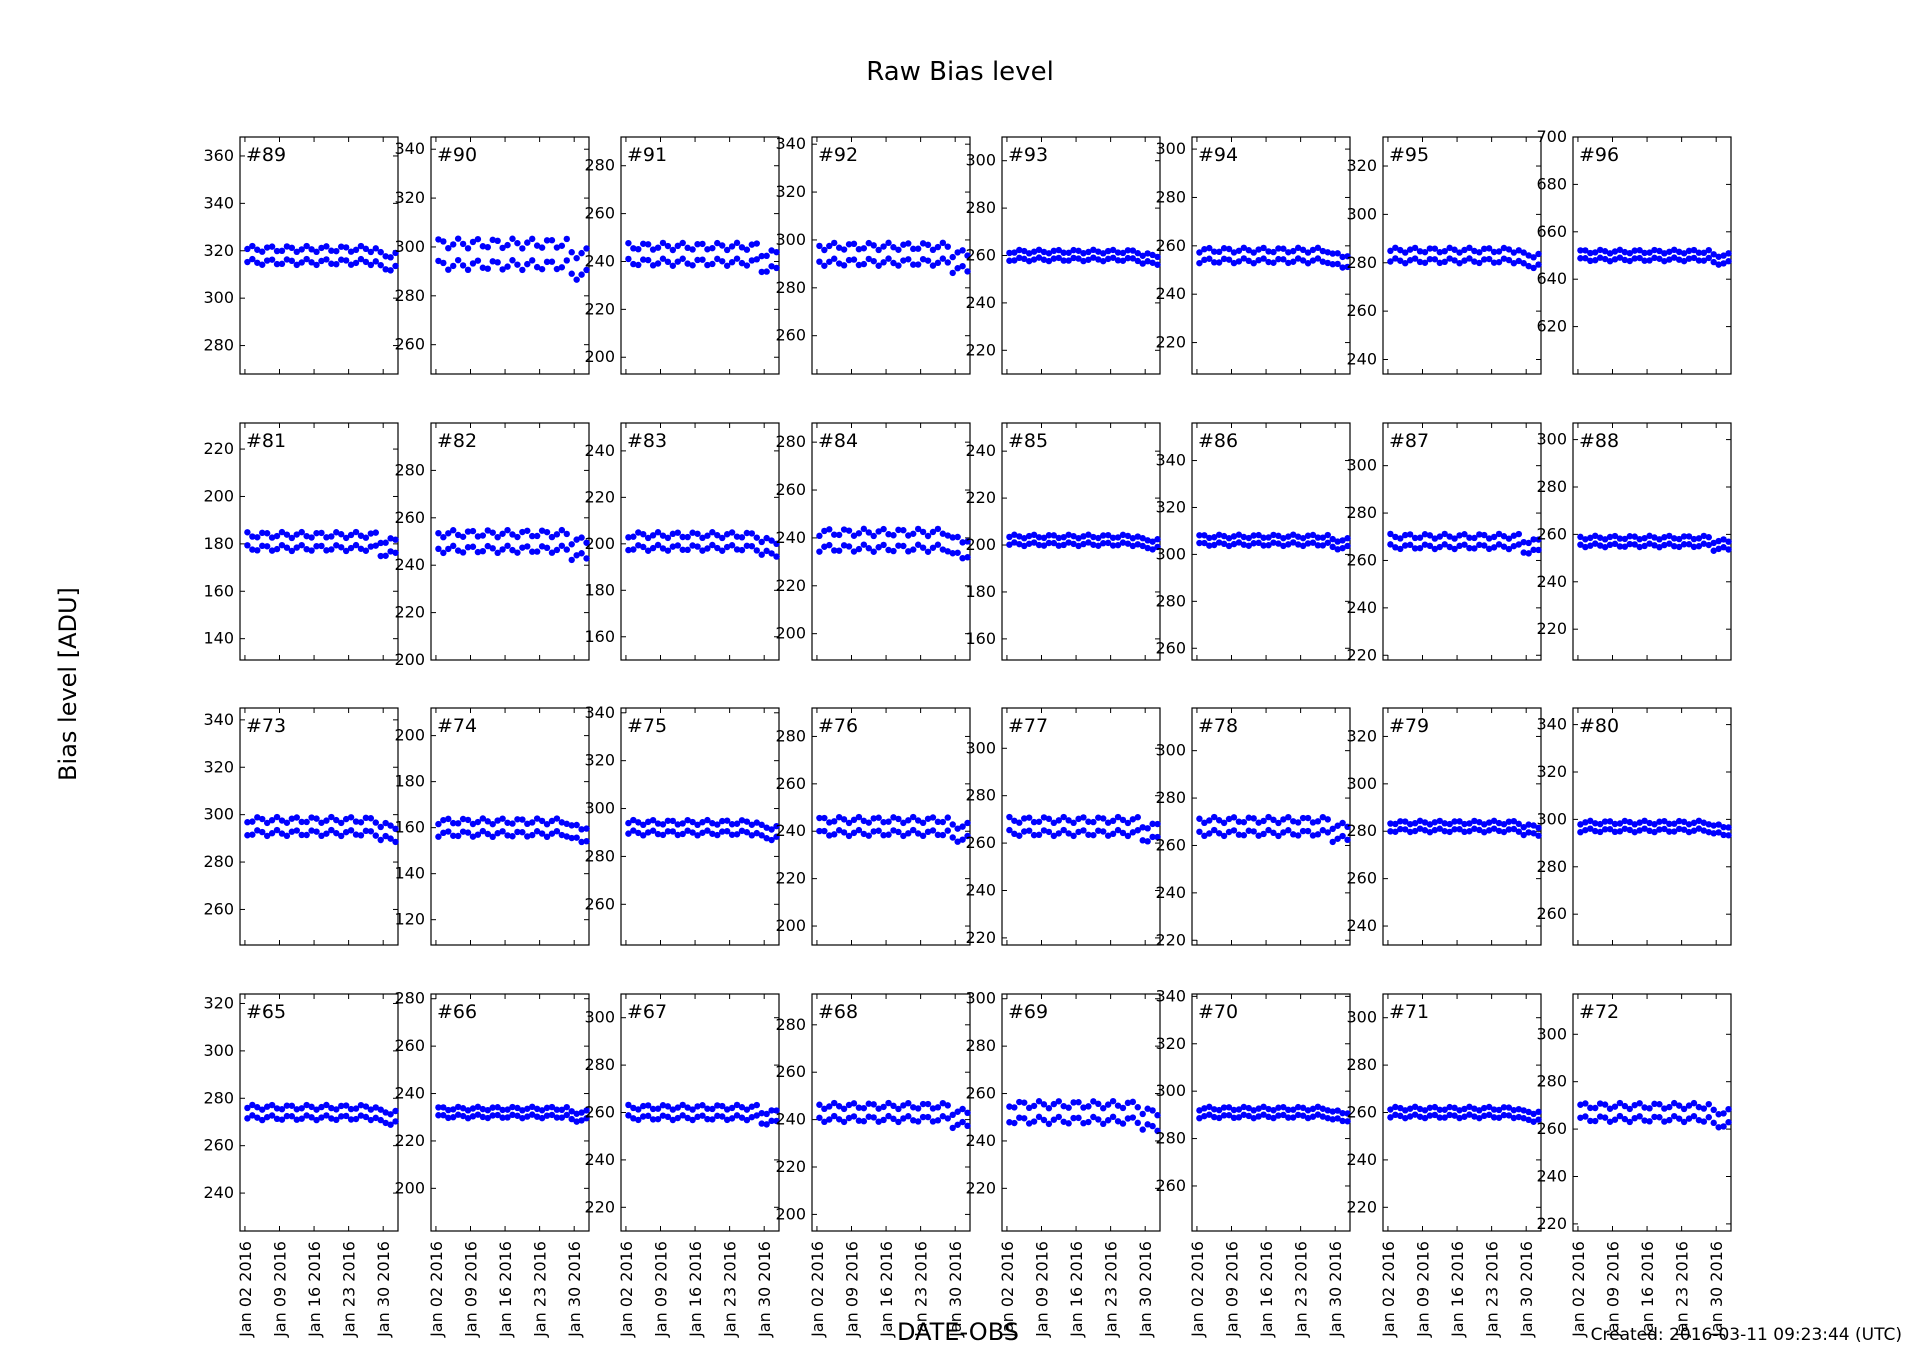 This screenshot has width=1912, height=1362. Describe the element at coordinates (980, 207) in the screenshot. I see `y-tick-label: 280` at that location.